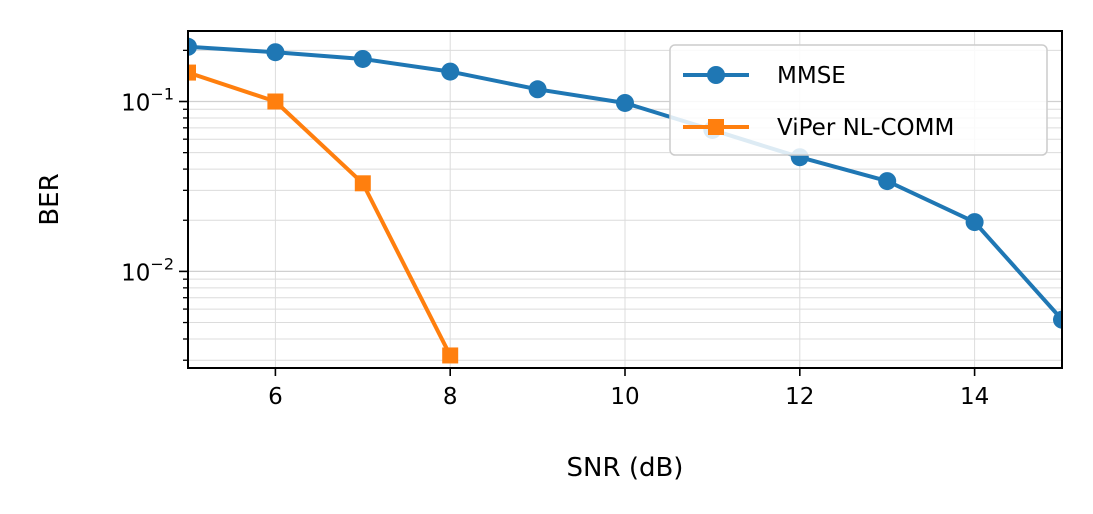 This screenshot has width=1093, height=514. What do you see at coordinates (811, 76) in the screenshot?
I see `legend-label: MMSE` at bounding box center [811, 76].